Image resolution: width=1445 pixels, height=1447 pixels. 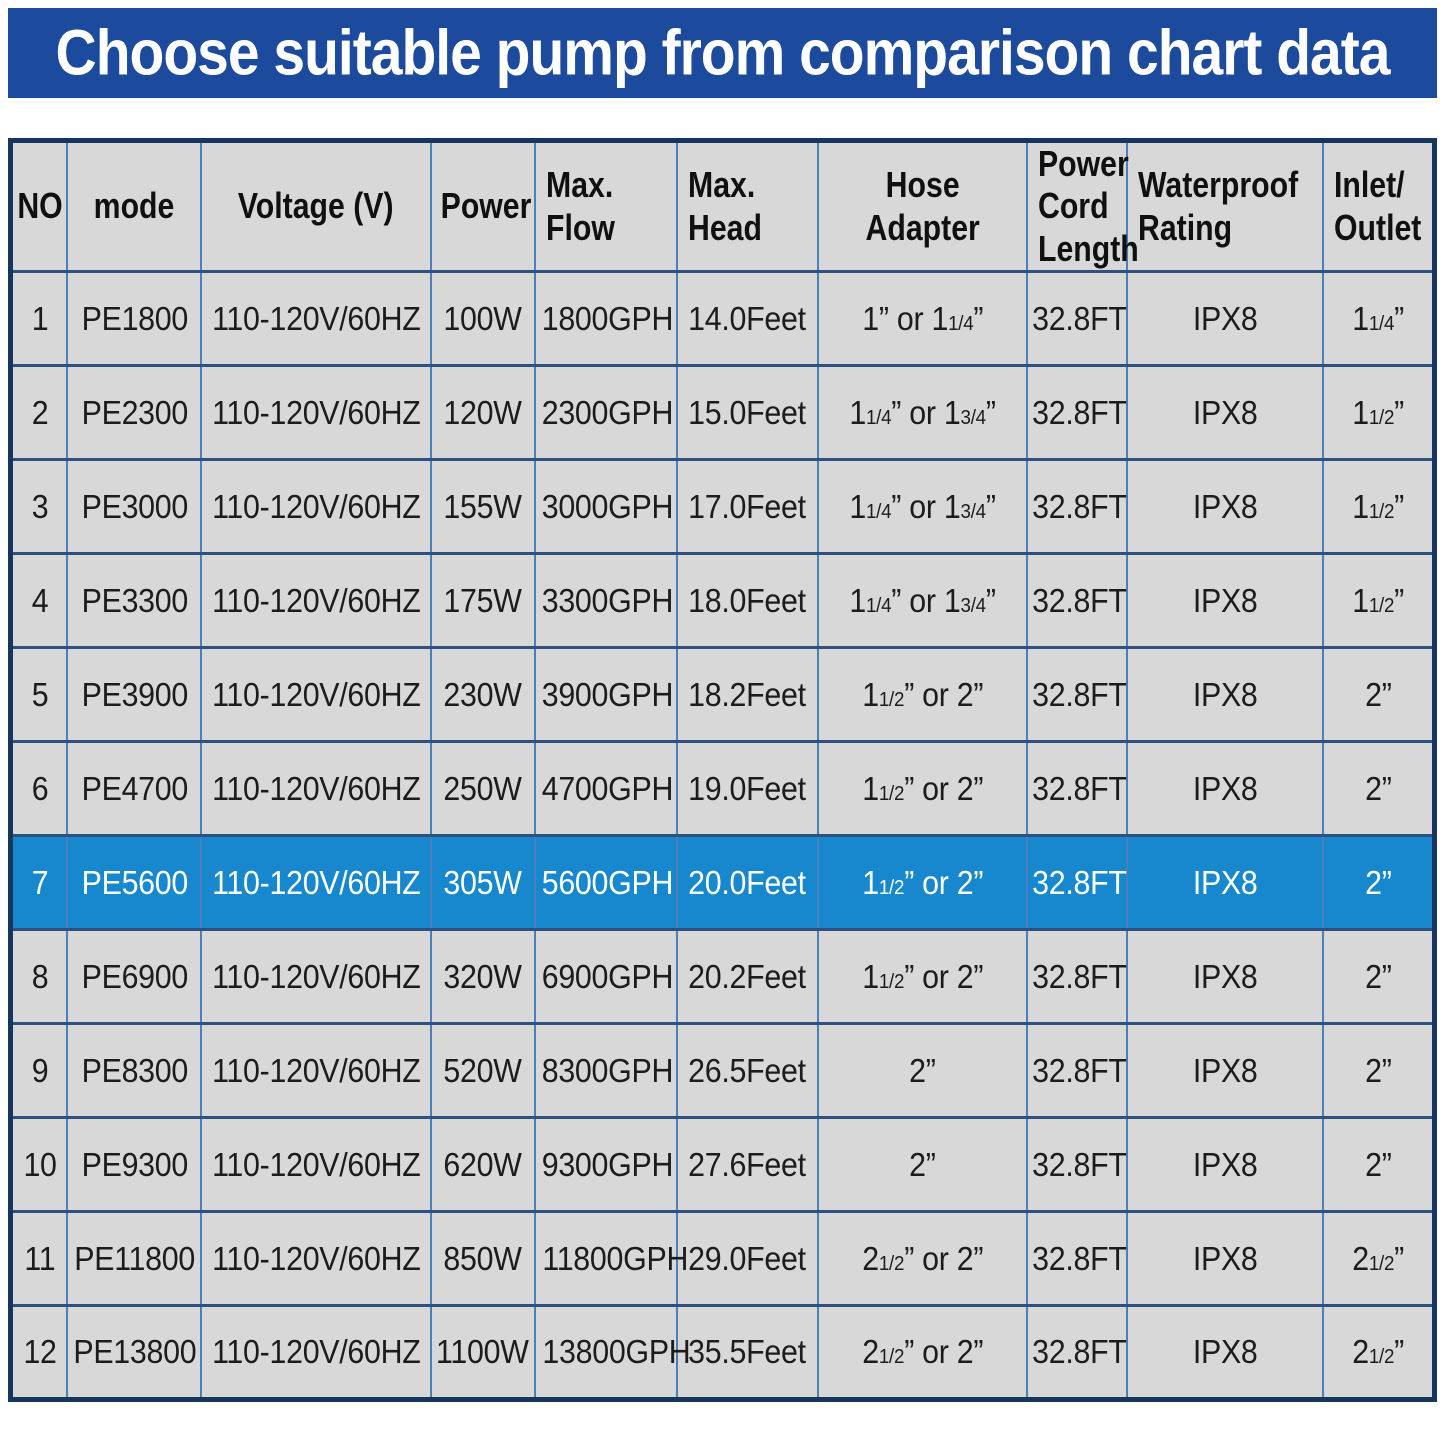 What do you see at coordinates (39, 413) in the screenshot?
I see `cell-no: 2` at bounding box center [39, 413].